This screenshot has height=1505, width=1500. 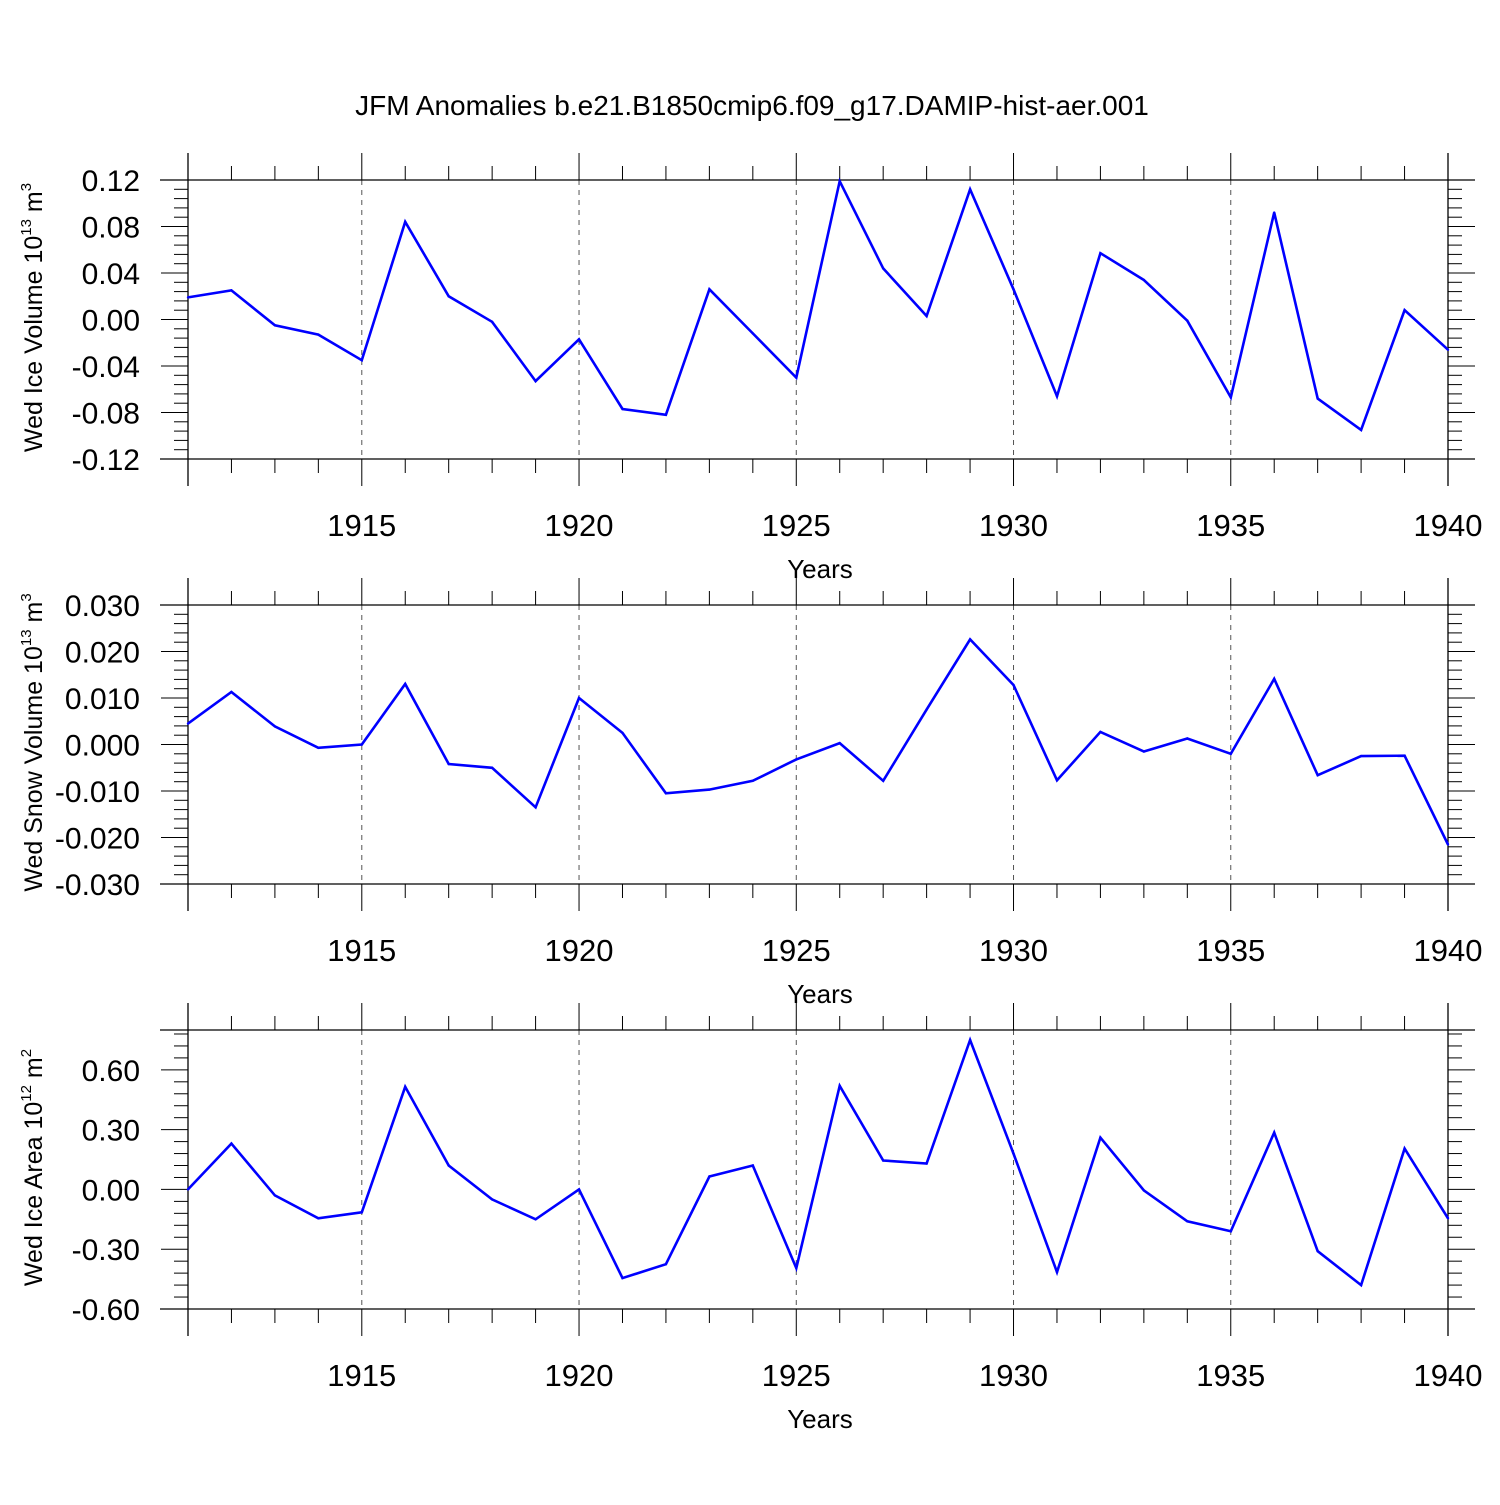 What do you see at coordinates (33, 1167) in the screenshot?
I see `y-axis-label: Wed Ice Area 1012 m2` at bounding box center [33, 1167].